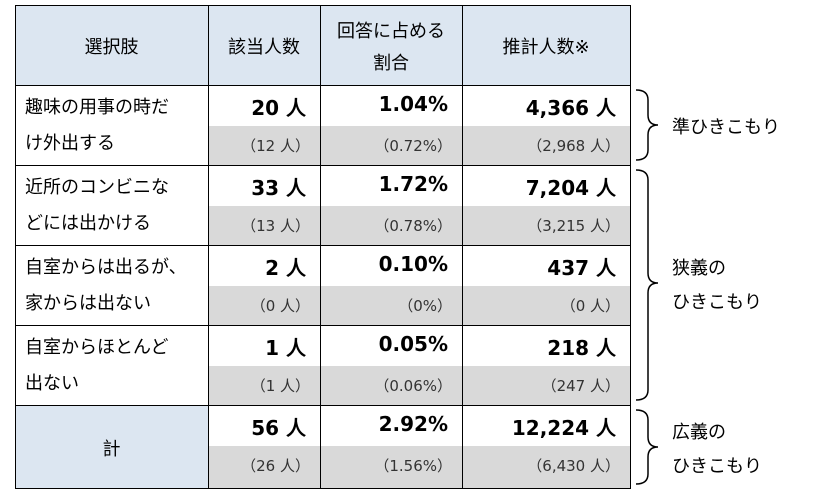  What do you see at coordinates (573, 226) in the screenshot?
I see `sub-value: （3,215 人）` at bounding box center [573, 226].